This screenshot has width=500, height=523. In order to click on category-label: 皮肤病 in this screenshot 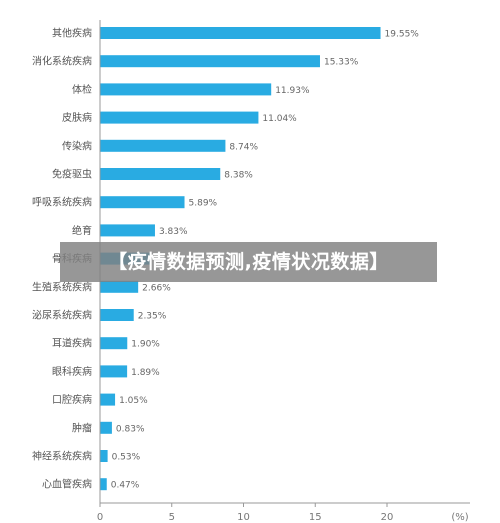, I will do `click(77, 117)`.